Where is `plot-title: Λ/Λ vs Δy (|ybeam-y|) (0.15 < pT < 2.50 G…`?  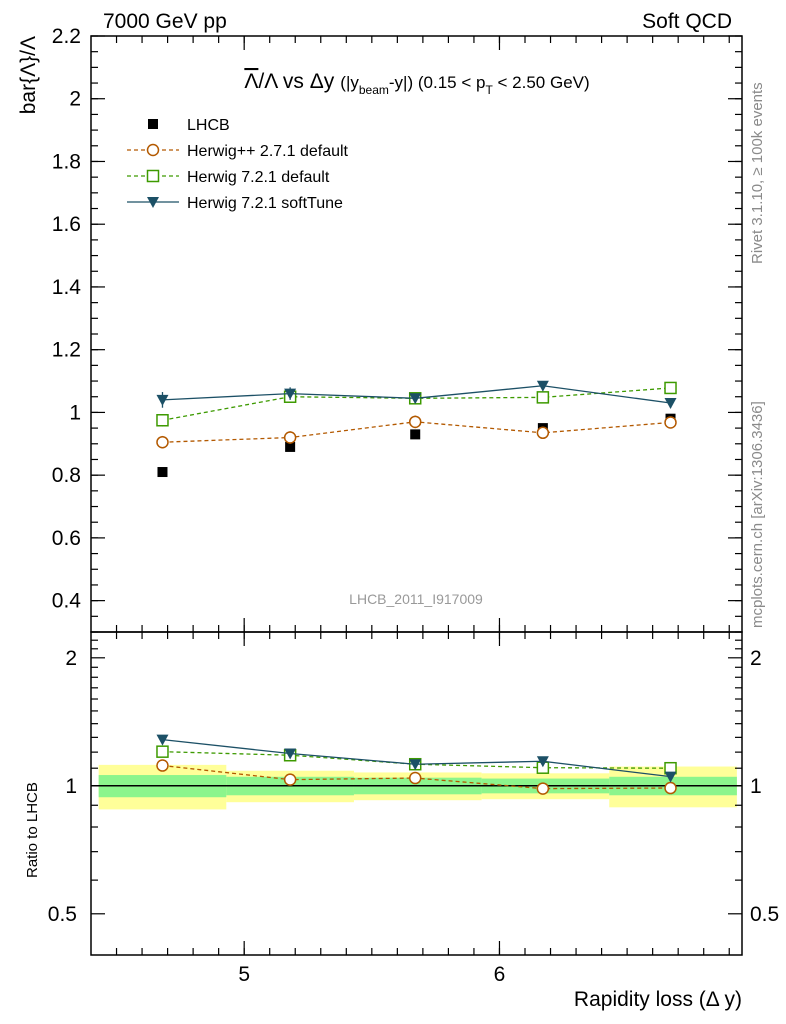 plot-title: Λ/Λ vs Δy (|ybeam-y|) (0.15 < pT < 2.50 G… is located at coordinates (416, 83).